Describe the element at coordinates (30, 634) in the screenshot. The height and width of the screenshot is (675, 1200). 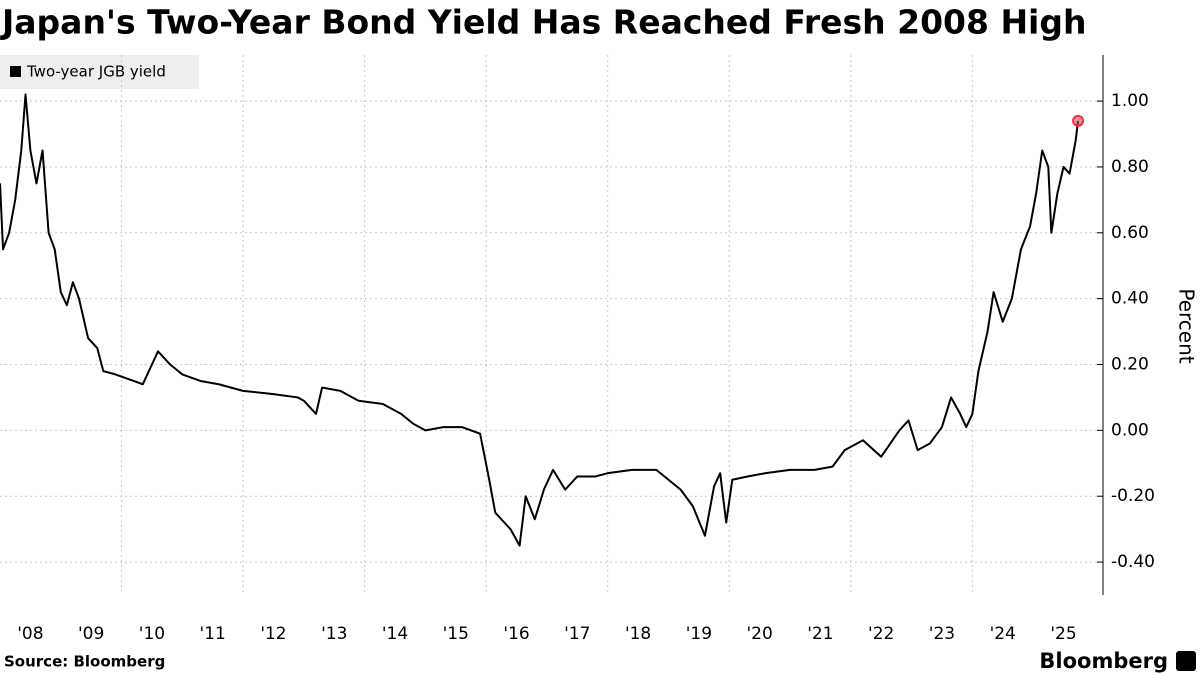
I see `x-tick-label: '08` at that location.